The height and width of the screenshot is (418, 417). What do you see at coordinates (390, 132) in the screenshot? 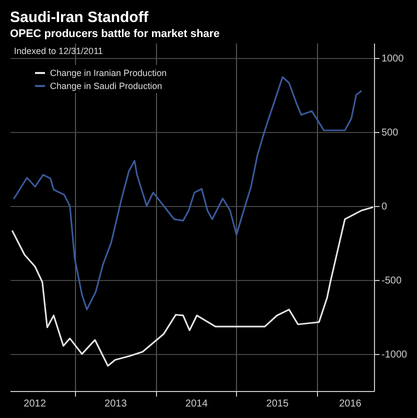
I see `y-tick-label: 500` at bounding box center [390, 132].